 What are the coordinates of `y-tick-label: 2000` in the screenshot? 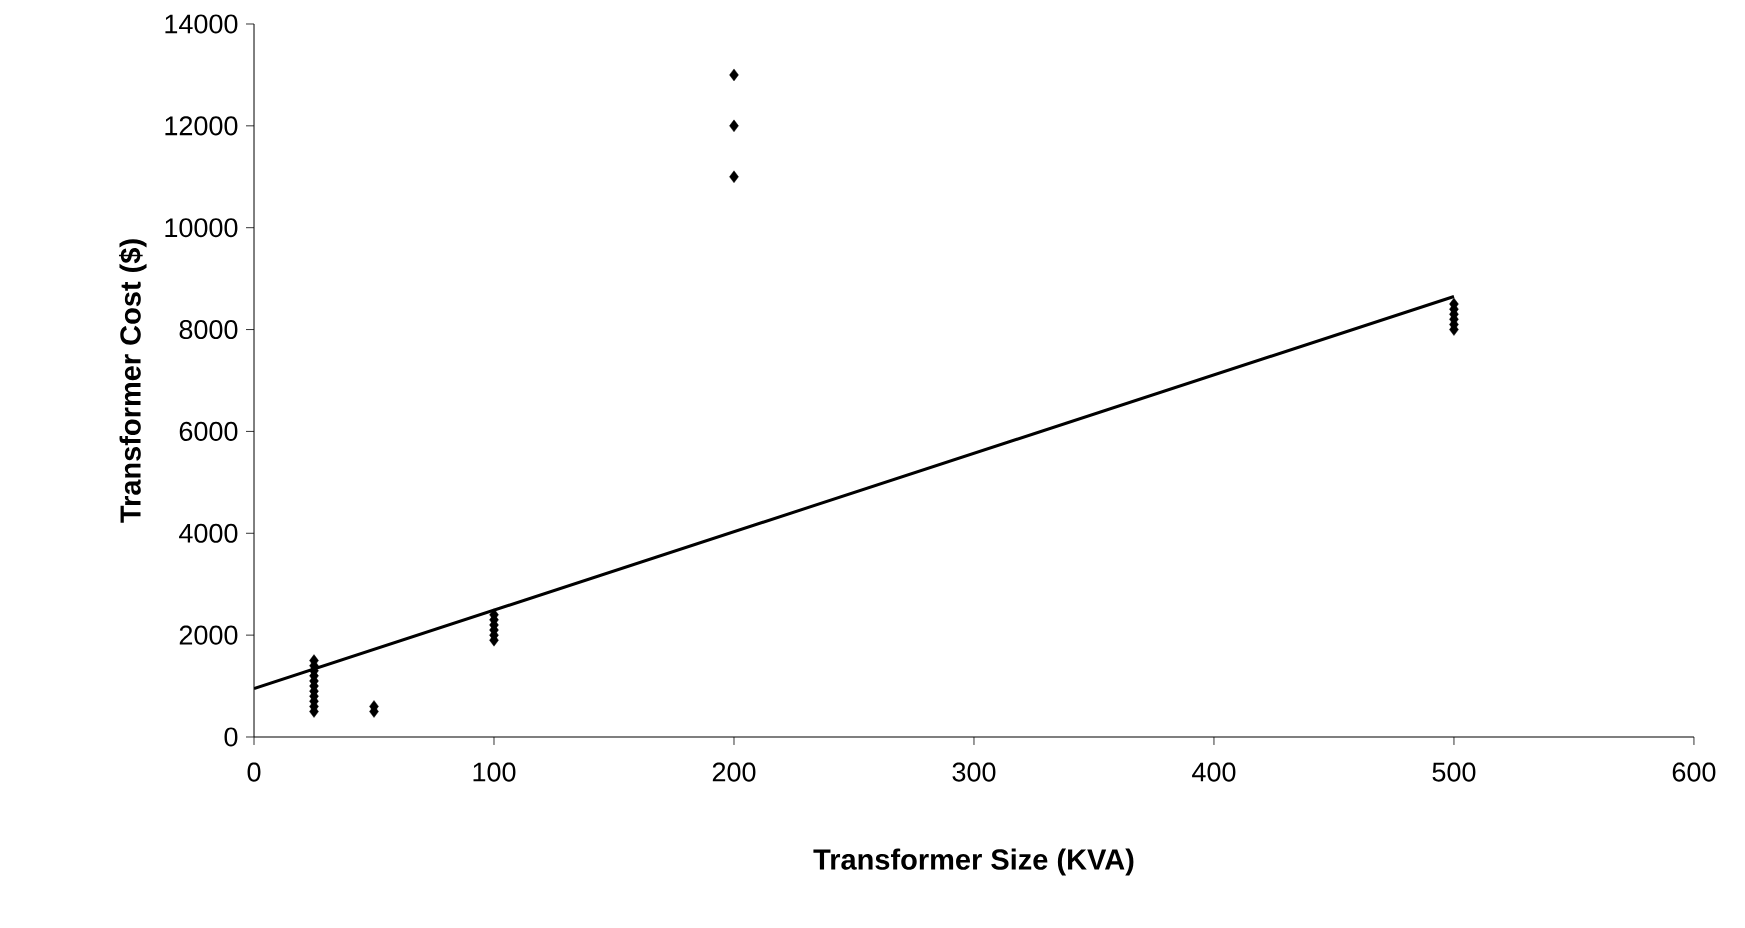 It's located at (208, 635).